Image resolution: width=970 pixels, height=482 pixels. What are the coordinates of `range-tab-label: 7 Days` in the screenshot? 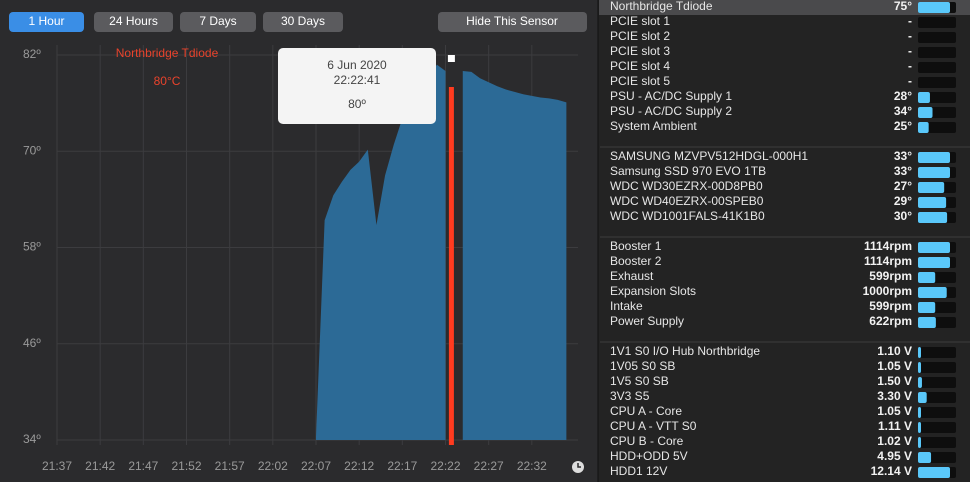 It's located at (217, 21).